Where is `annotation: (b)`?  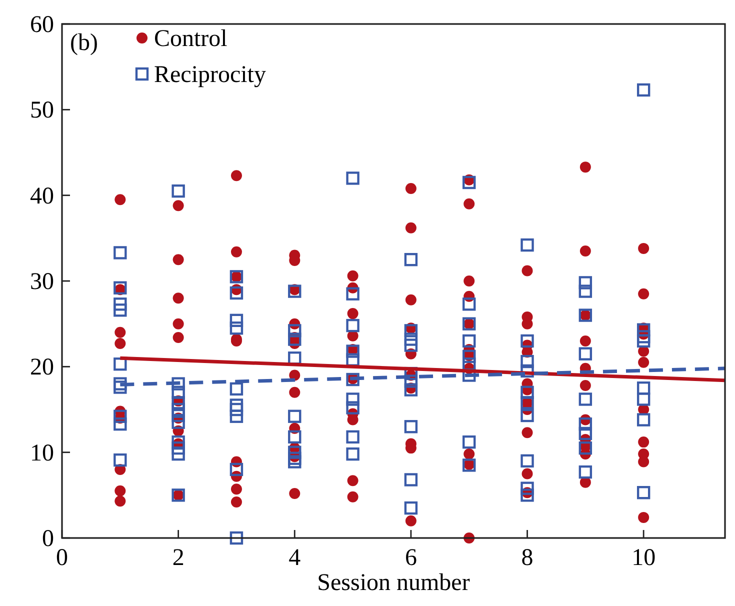
annotation: (b) is located at coordinates (84, 43).